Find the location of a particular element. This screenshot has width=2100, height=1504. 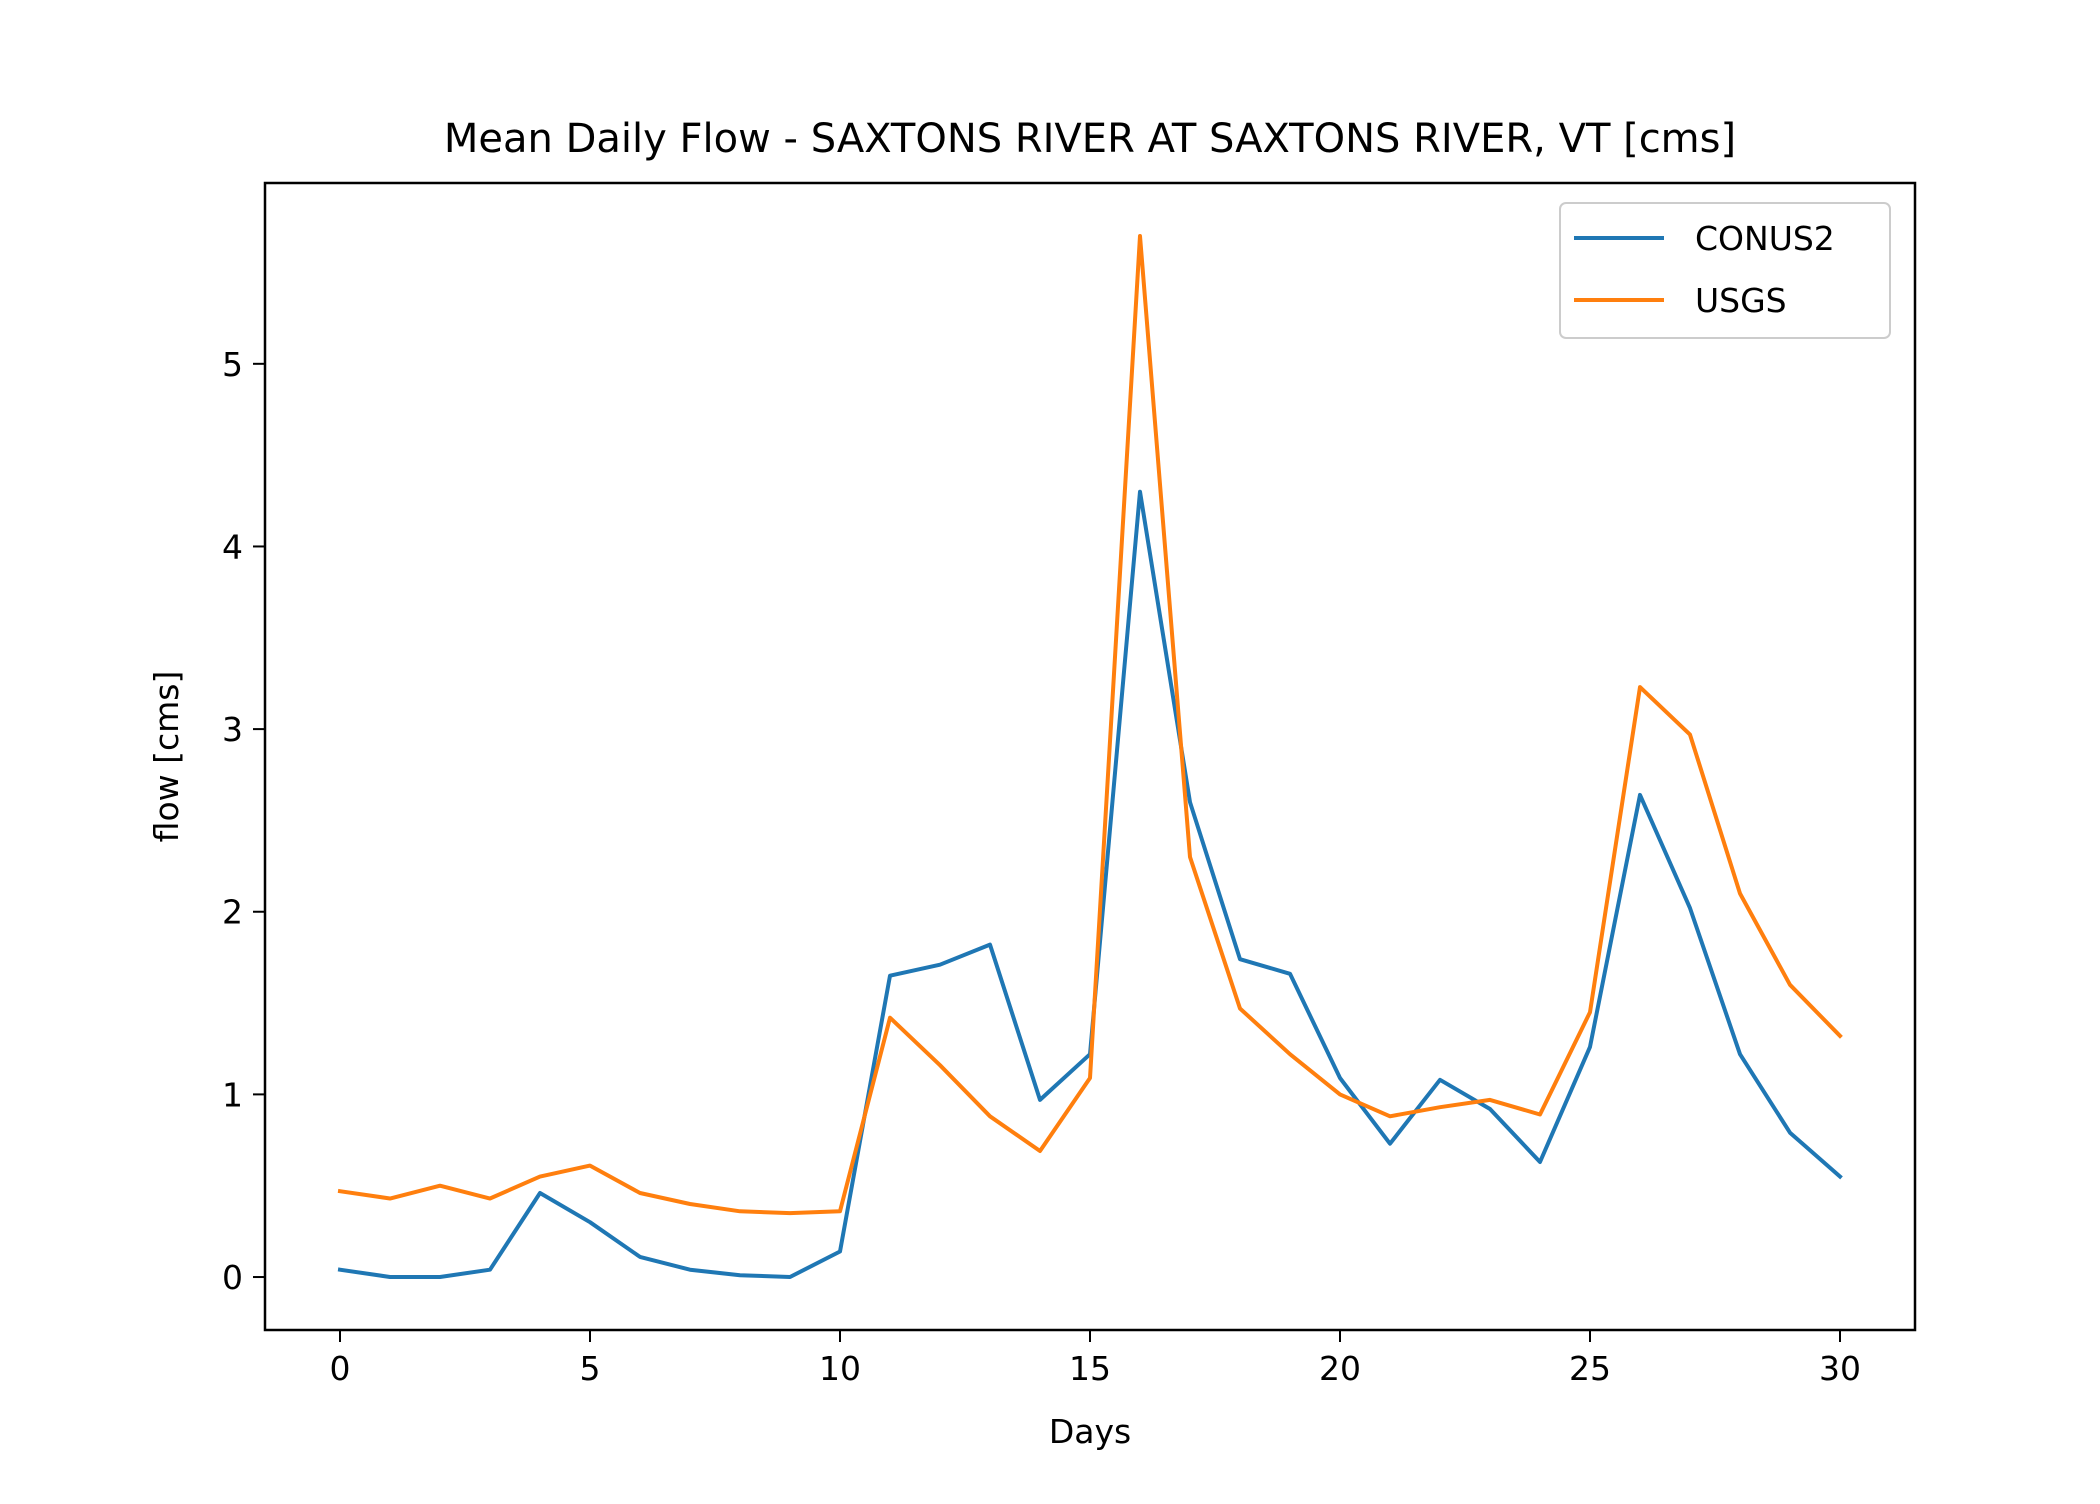

y-axis-ticks: 0 1 2 3 4 5 is located at coordinates (243, 821).